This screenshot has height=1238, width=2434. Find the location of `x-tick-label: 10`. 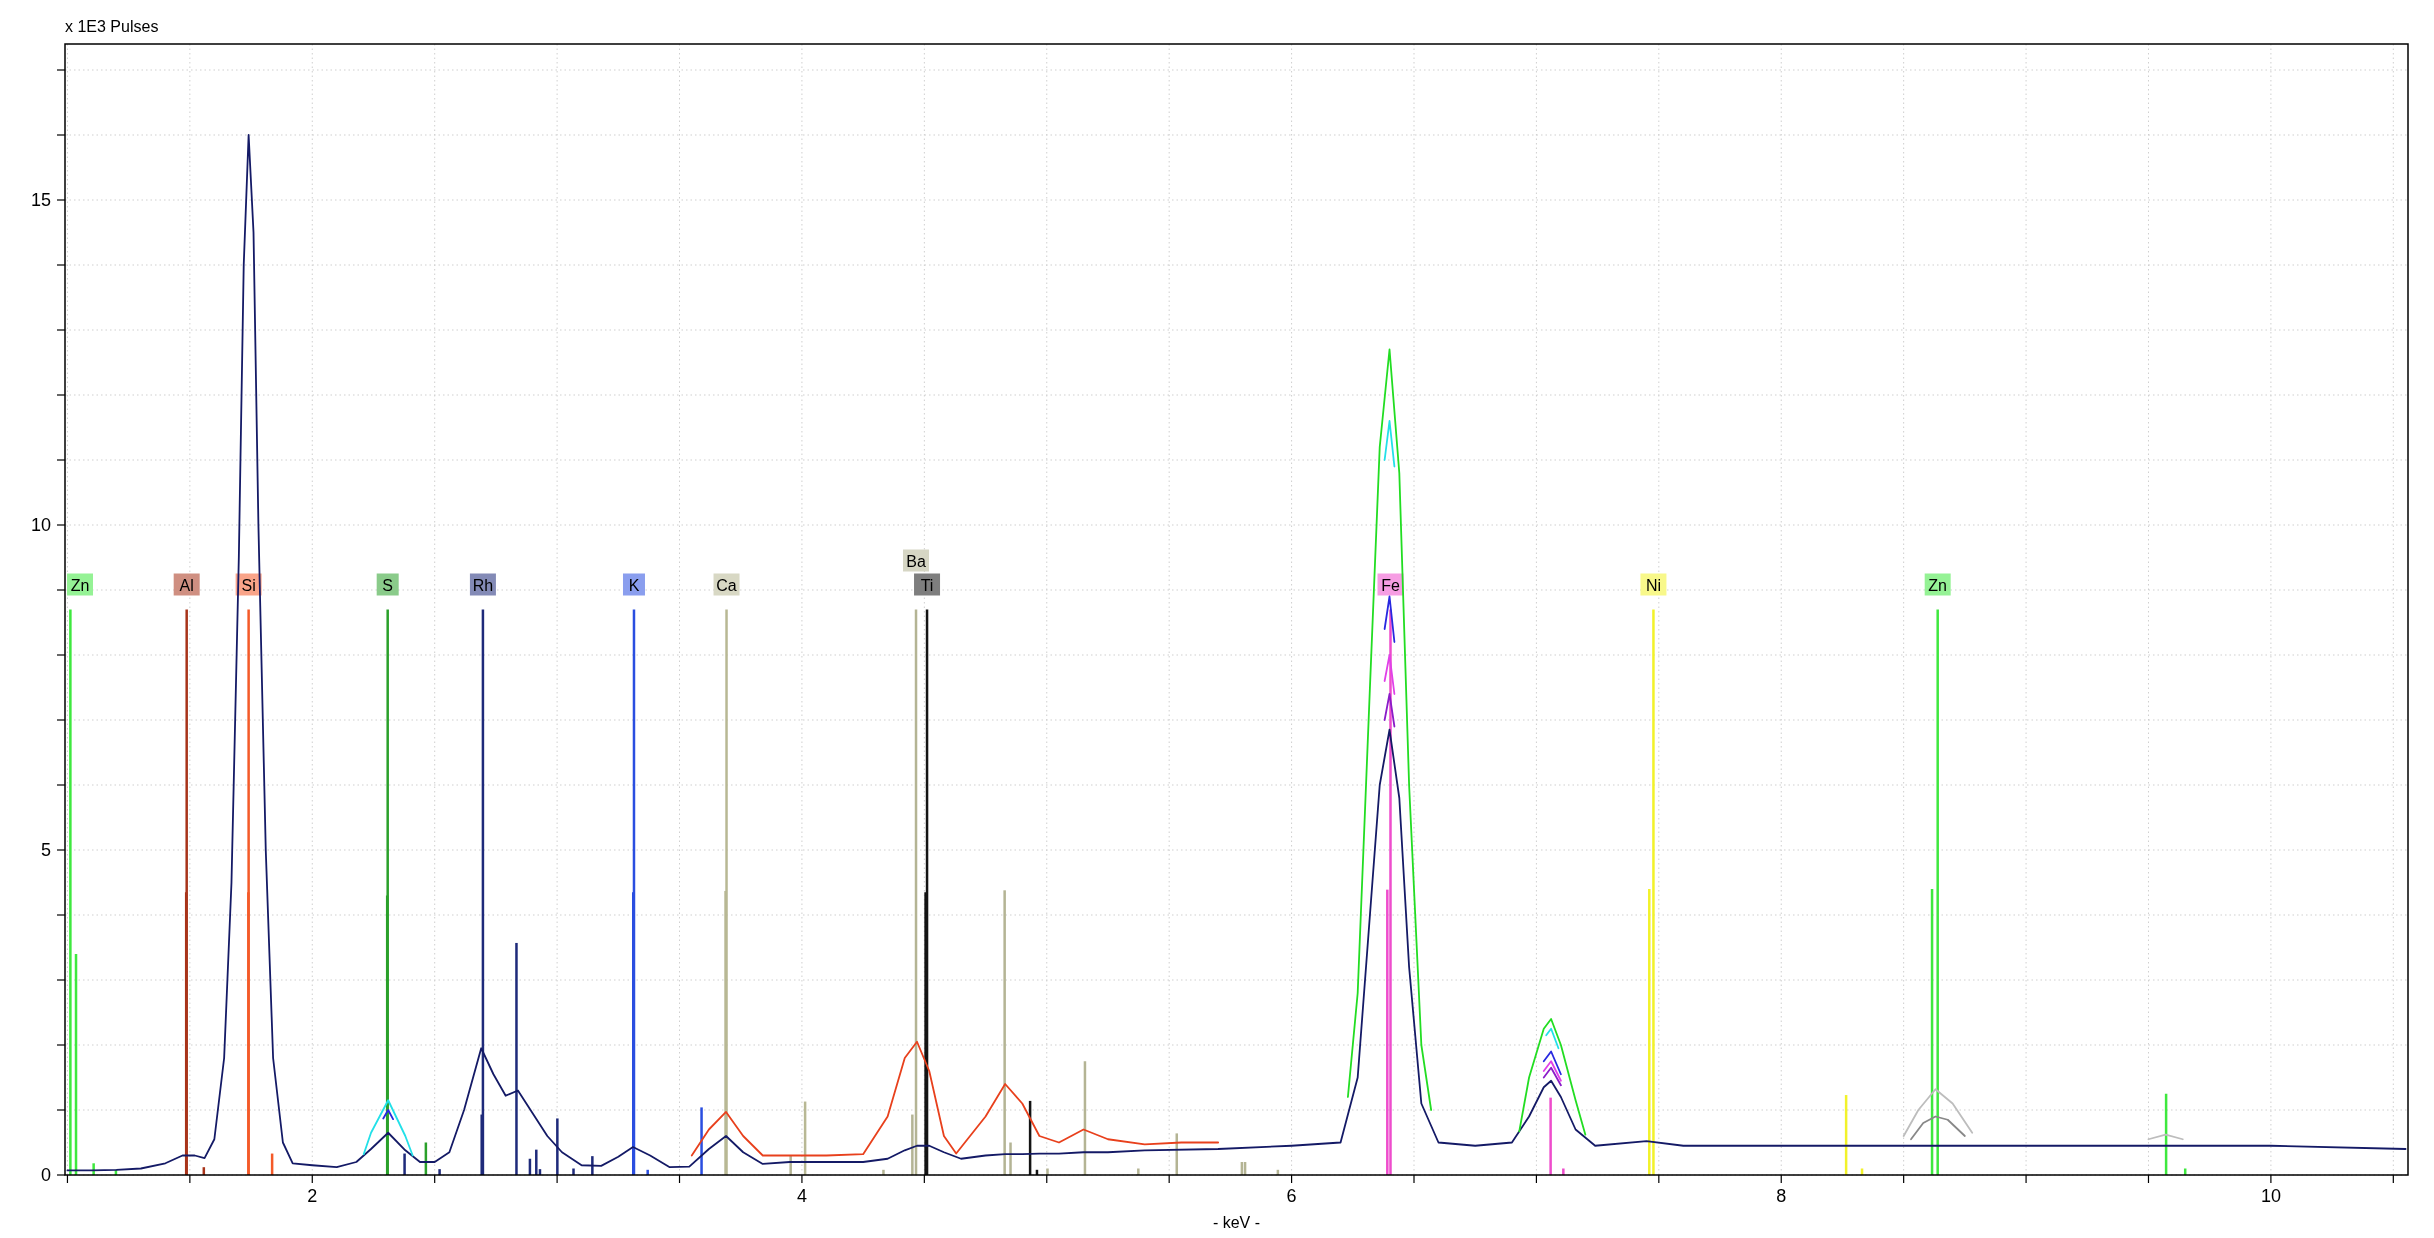

x-tick-label: 10 is located at coordinates (2270, 1196).